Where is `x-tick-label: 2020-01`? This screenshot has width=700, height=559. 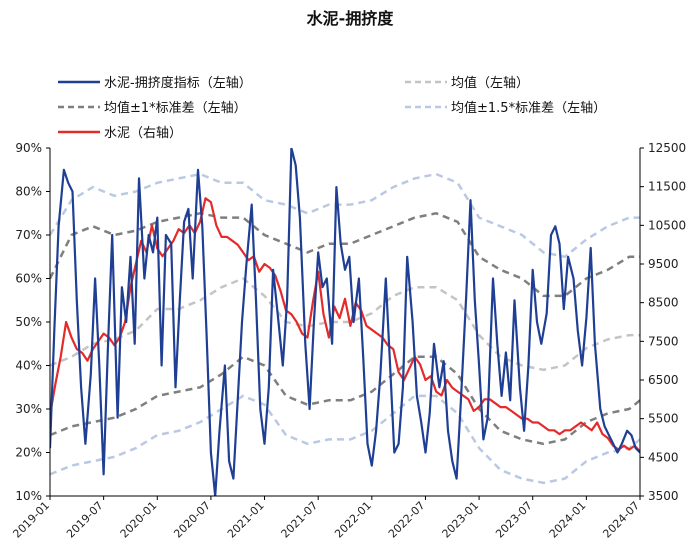 x-tick-label: 2020-01 is located at coordinates (139, 520).